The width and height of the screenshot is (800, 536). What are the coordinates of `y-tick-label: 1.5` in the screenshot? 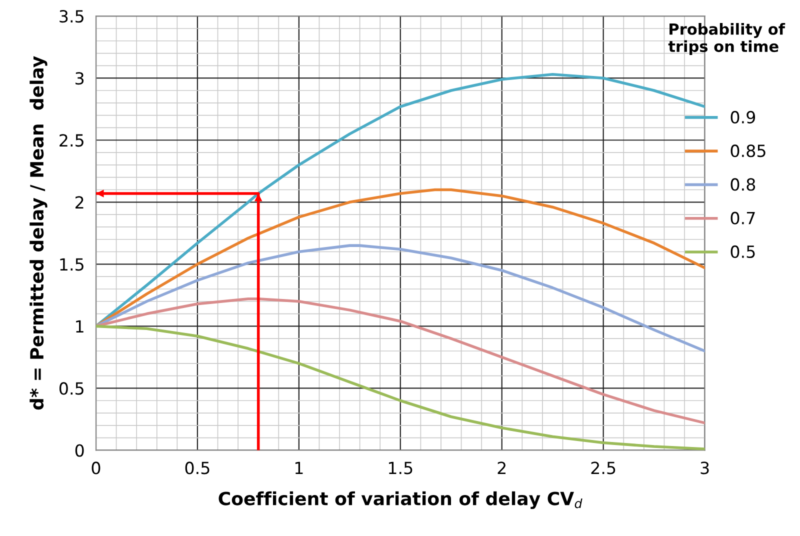 It's located at (72, 264).